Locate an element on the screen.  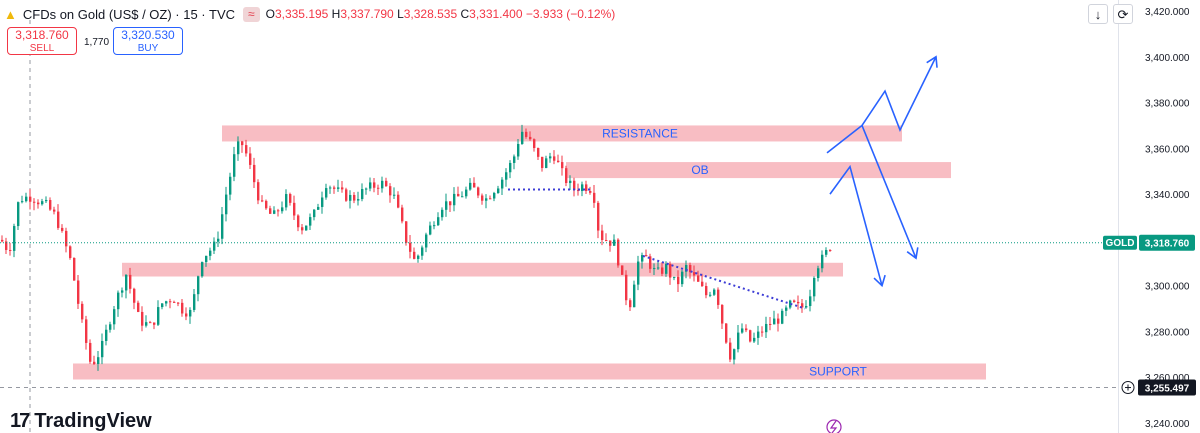
y-tick-label: 3,420.000 is located at coordinates (1167, 12).